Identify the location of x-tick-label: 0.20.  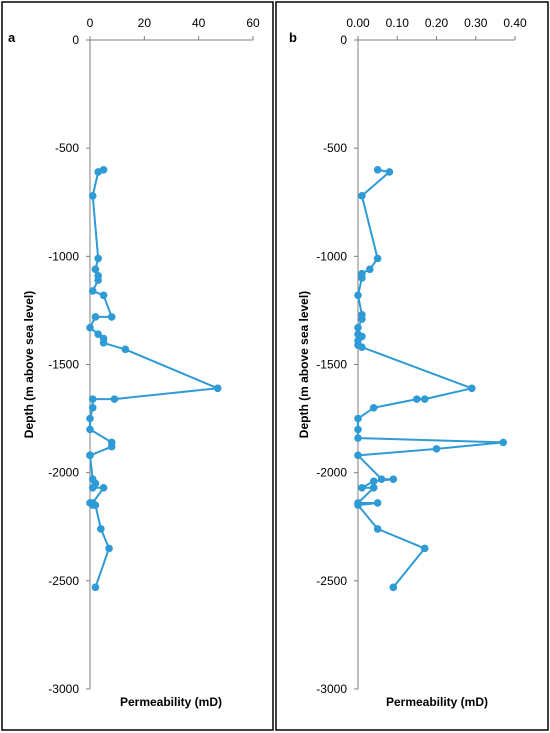
(437, 23).